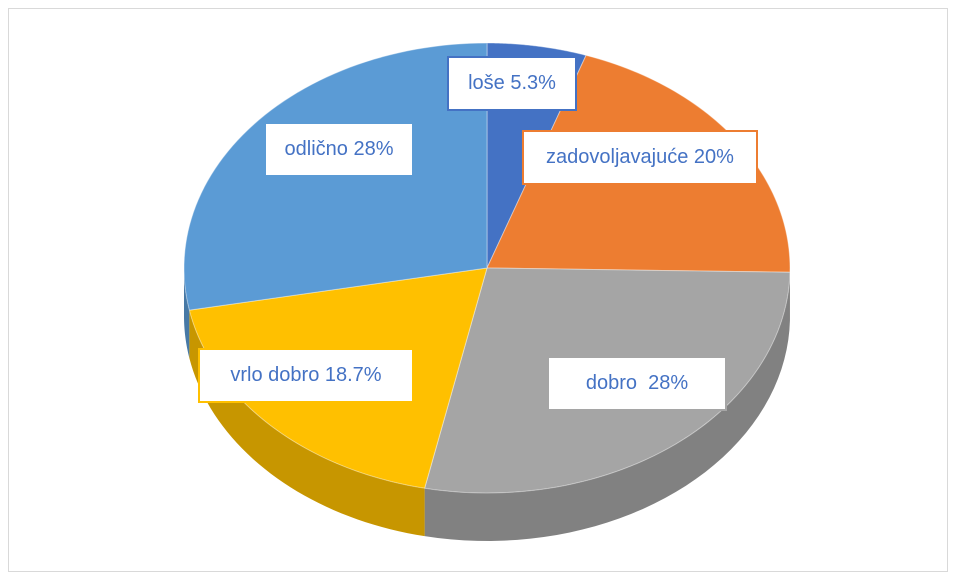 This screenshot has width=956, height=580. What do you see at coordinates (512, 83) in the screenshot?
I see `data-label: loše 5.3%` at bounding box center [512, 83].